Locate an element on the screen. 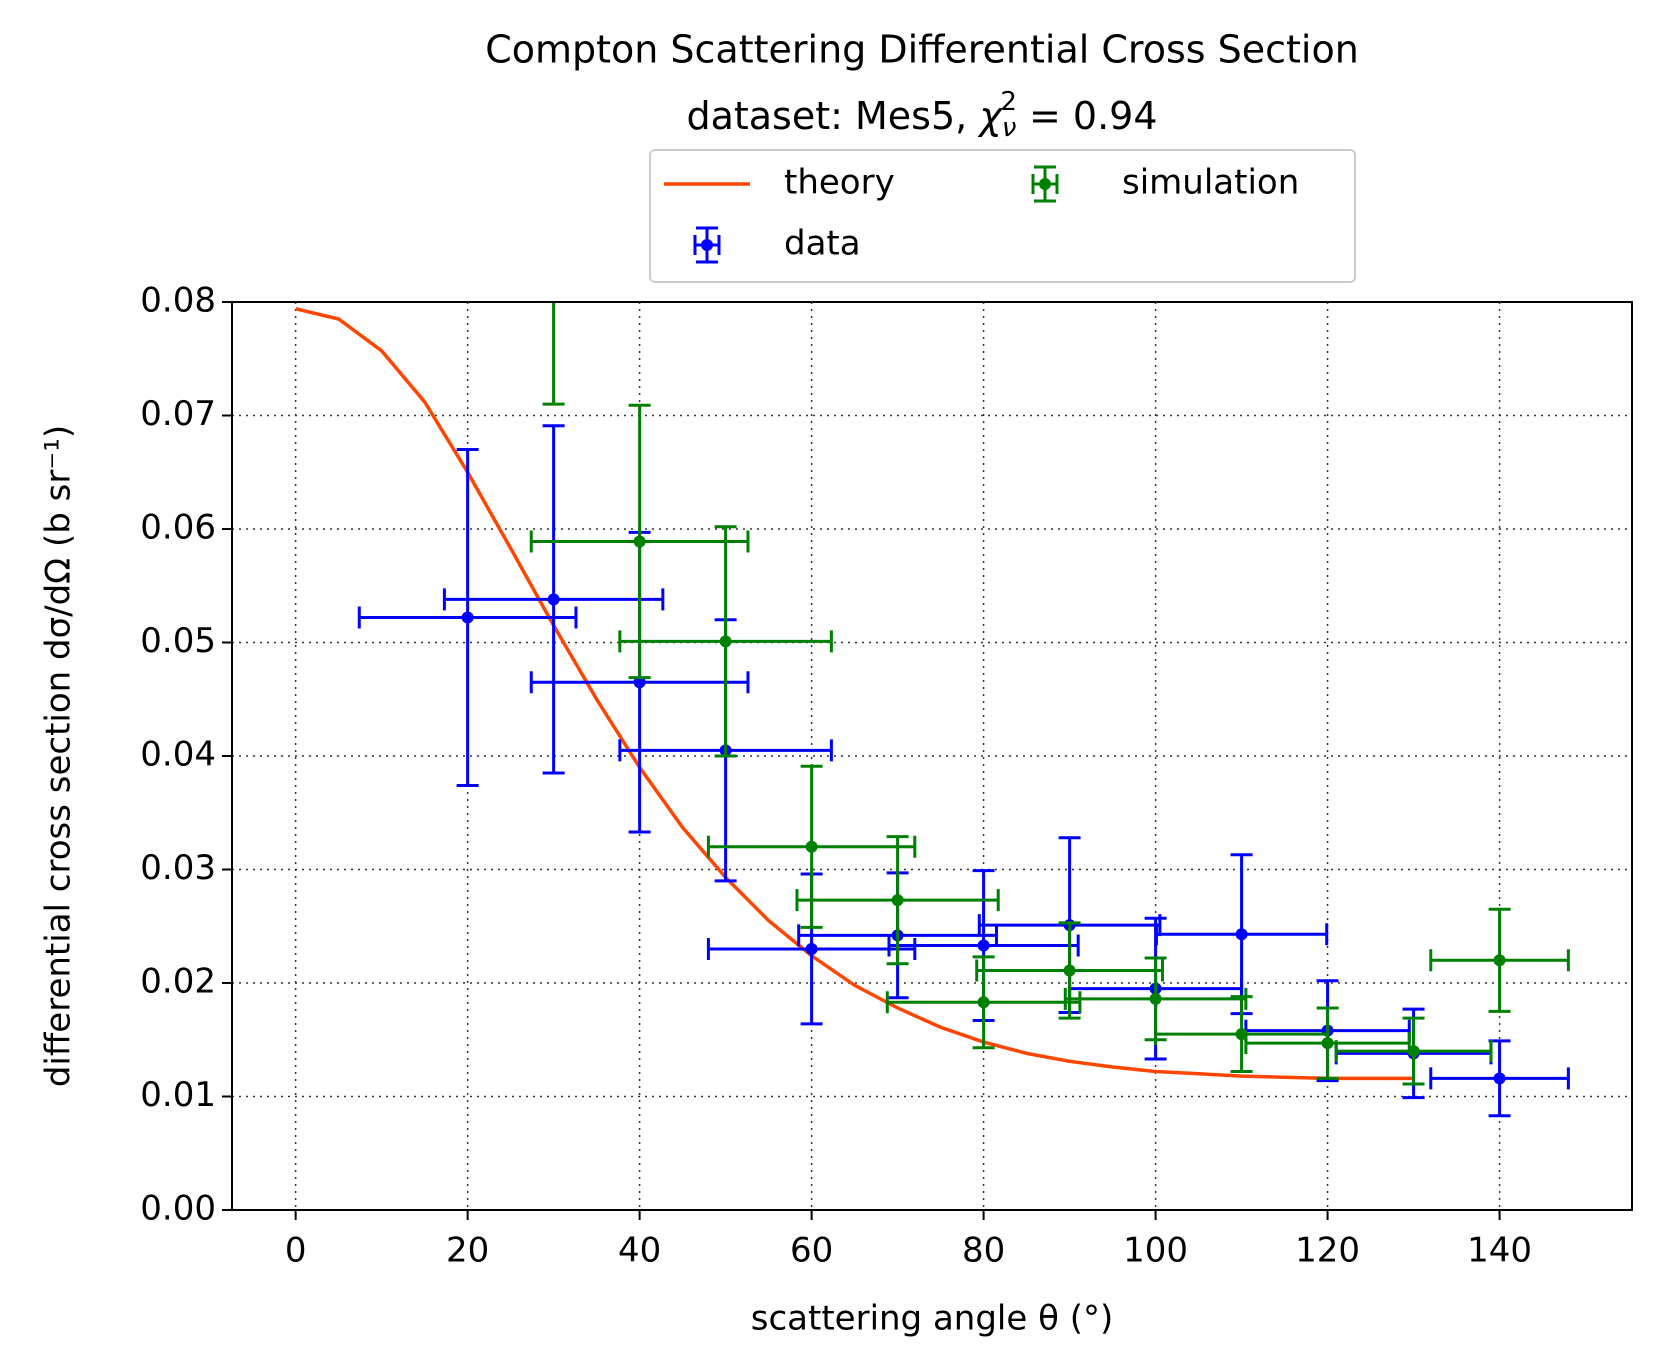 This screenshot has width=1654, height=1366. legend-label: simulation is located at coordinates (1210, 183).